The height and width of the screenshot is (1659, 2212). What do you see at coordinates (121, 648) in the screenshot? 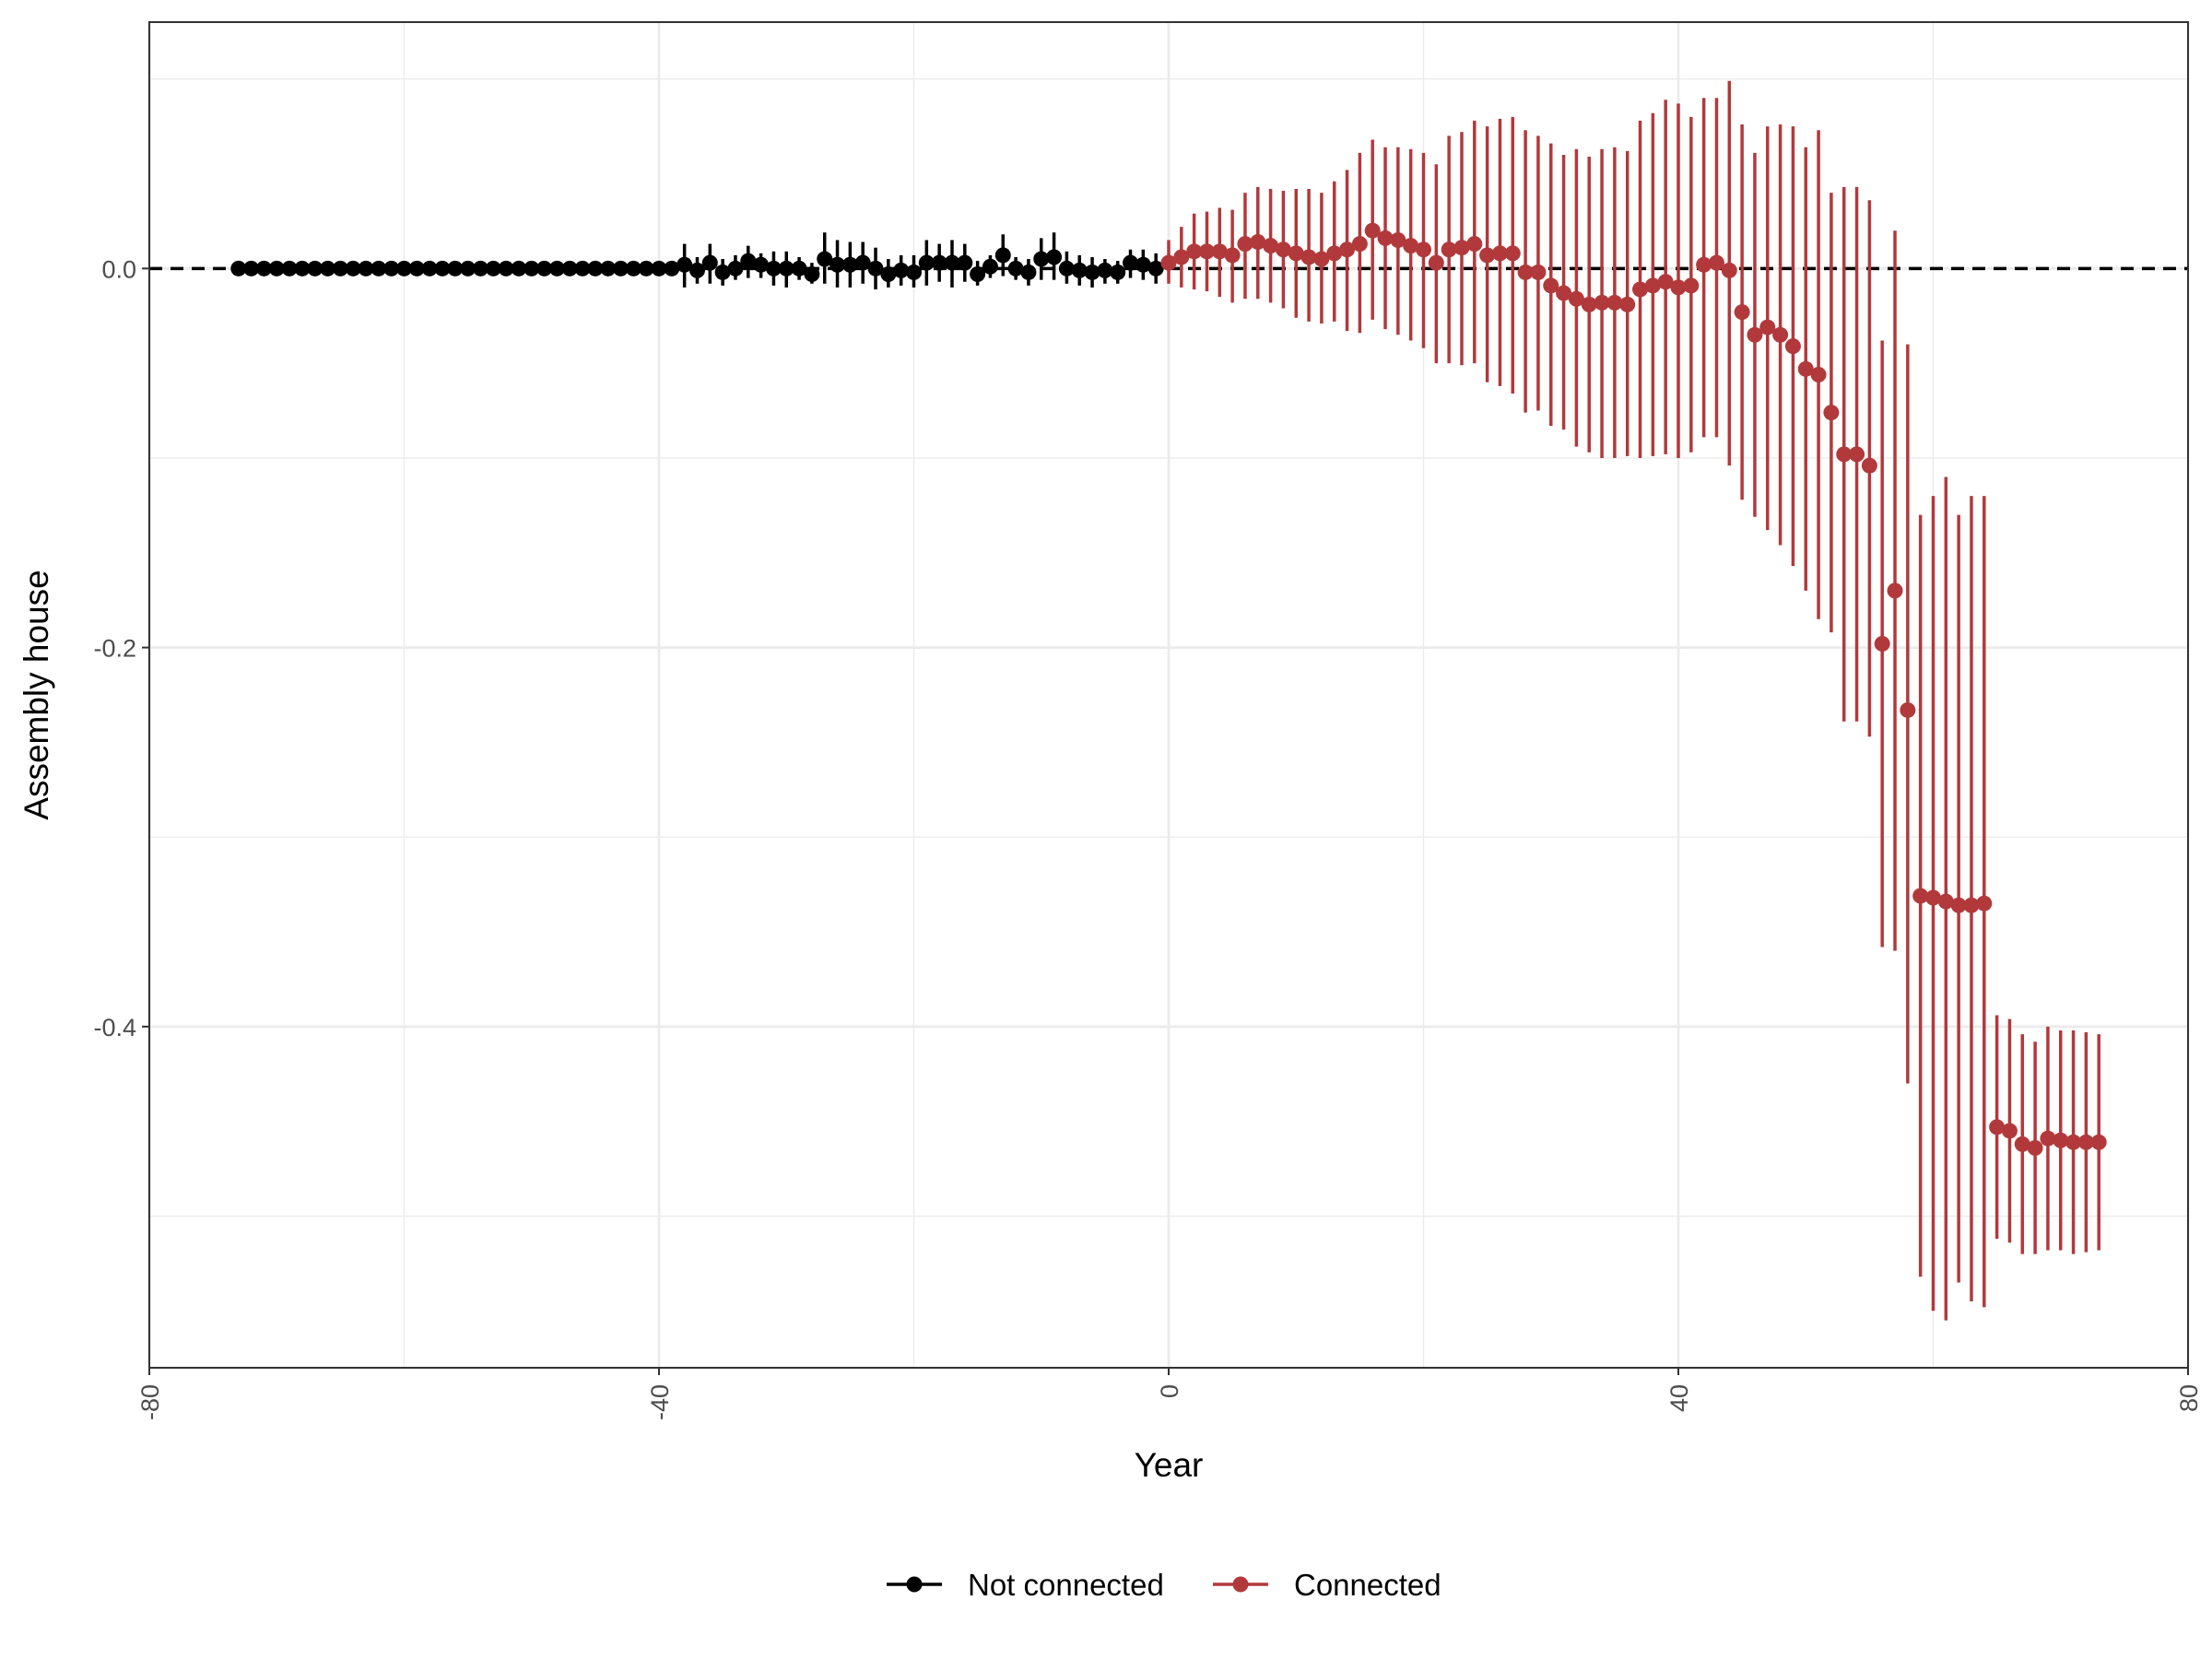
I see `y-axis-ticks: 0.0 -0.2 -0.4` at bounding box center [121, 648].